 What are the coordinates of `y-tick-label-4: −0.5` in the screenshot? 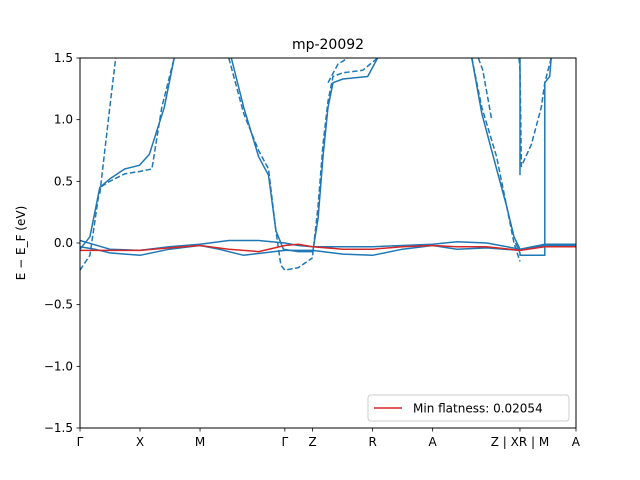 It's located at (58, 305).